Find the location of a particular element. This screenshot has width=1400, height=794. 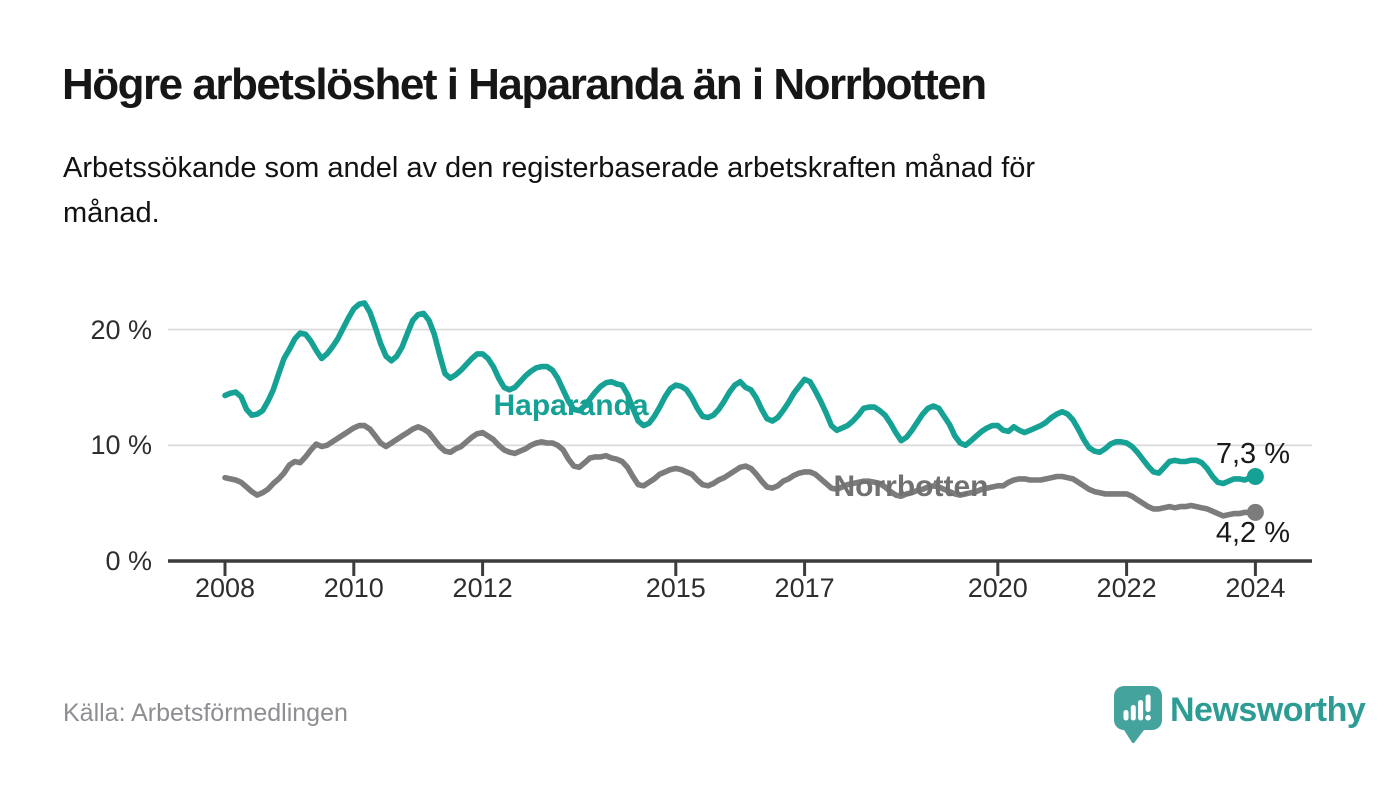

x-tick-label: 2008 is located at coordinates (225, 588).